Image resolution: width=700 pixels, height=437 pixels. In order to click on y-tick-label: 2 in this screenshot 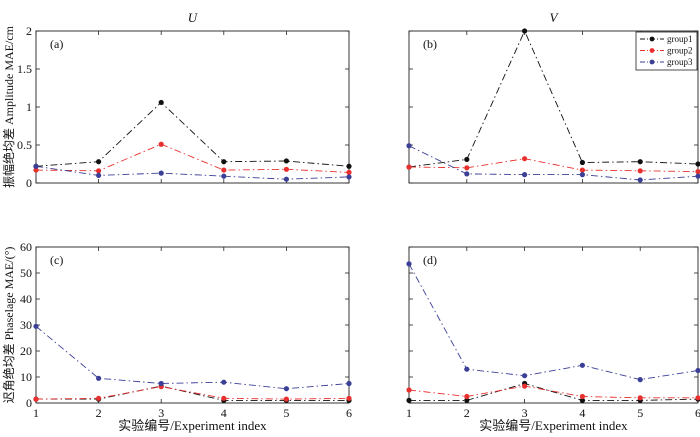, I will do `click(29, 31)`.